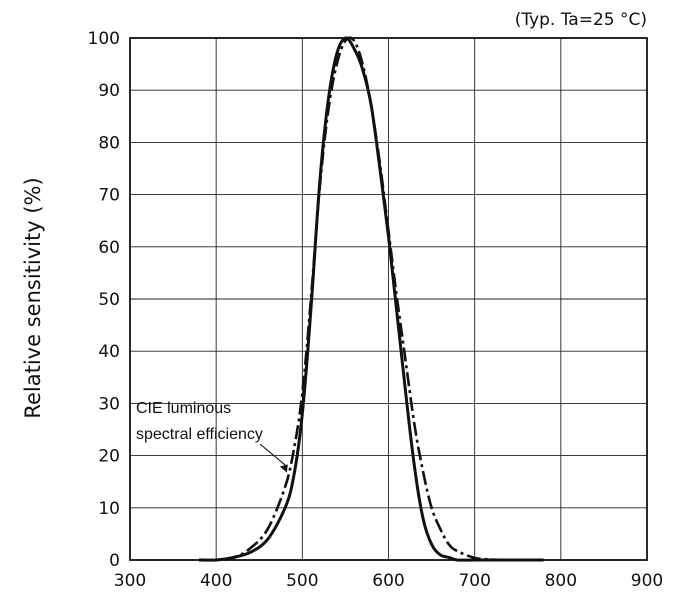 The height and width of the screenshot is (604, 690). Describe the element at coordinates (109, 91) in the screenshot. I see `y-tick-label: 90` at that location.